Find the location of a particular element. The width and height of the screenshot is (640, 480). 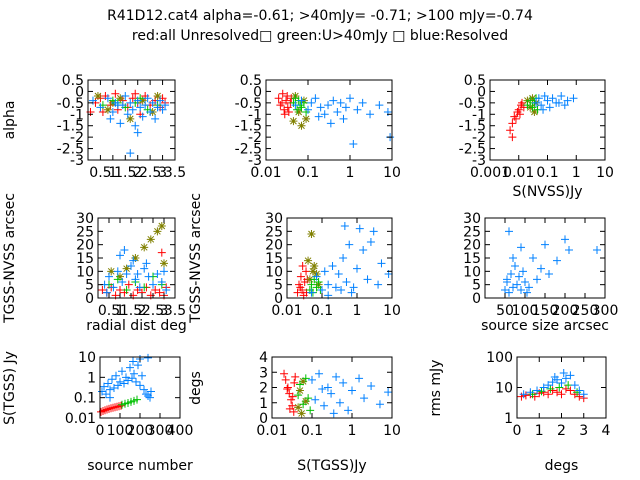

y-tick-label: -0.5 is located at coordinates (472, 104).